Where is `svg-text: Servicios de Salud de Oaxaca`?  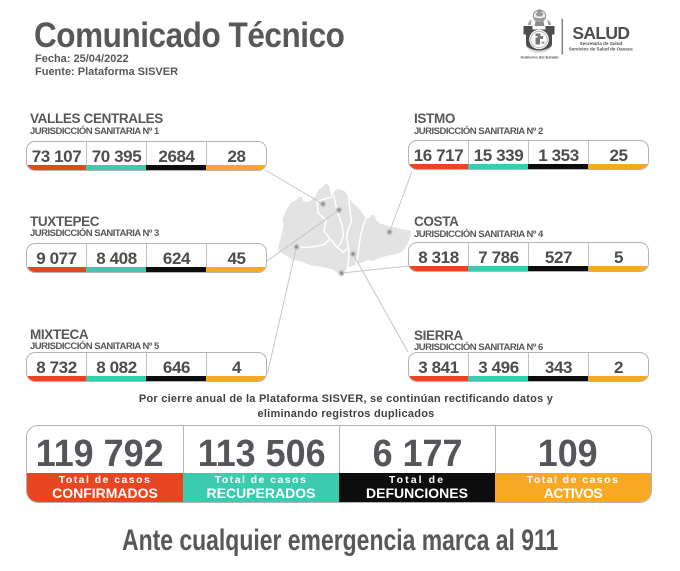 svg-text: Servicios de Salud de Oaxaca is located at coordinates (601, 48).